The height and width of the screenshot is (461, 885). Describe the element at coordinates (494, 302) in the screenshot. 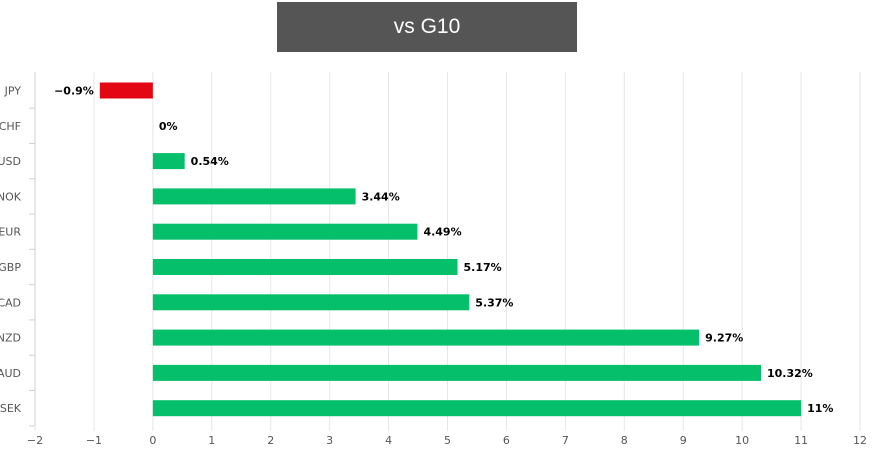

I see `data-label: 5.37%` at that location.